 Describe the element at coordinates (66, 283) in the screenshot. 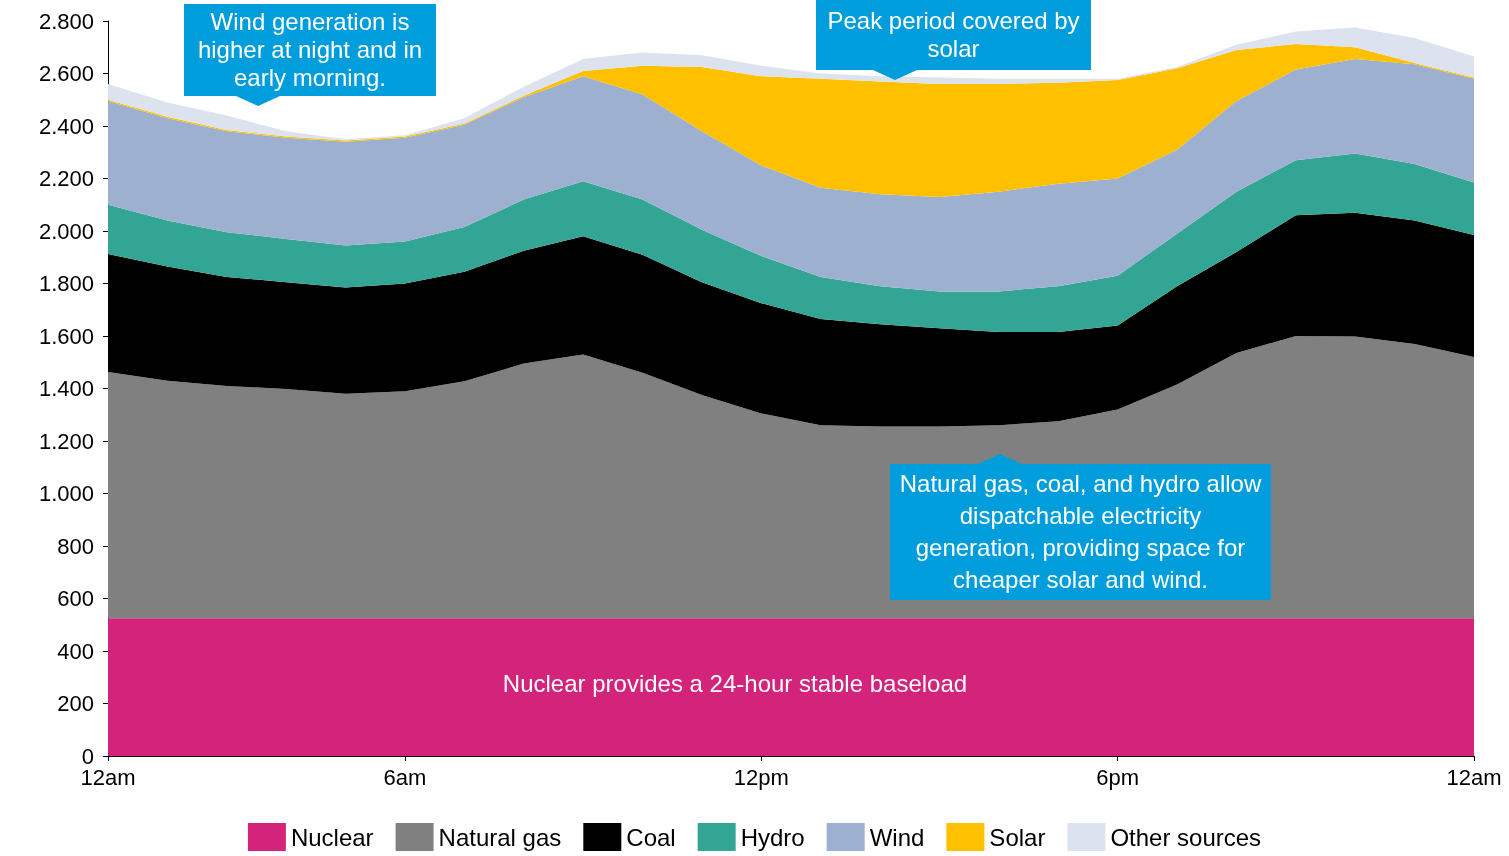

I see `y-tick-label: 1.800` at that location.